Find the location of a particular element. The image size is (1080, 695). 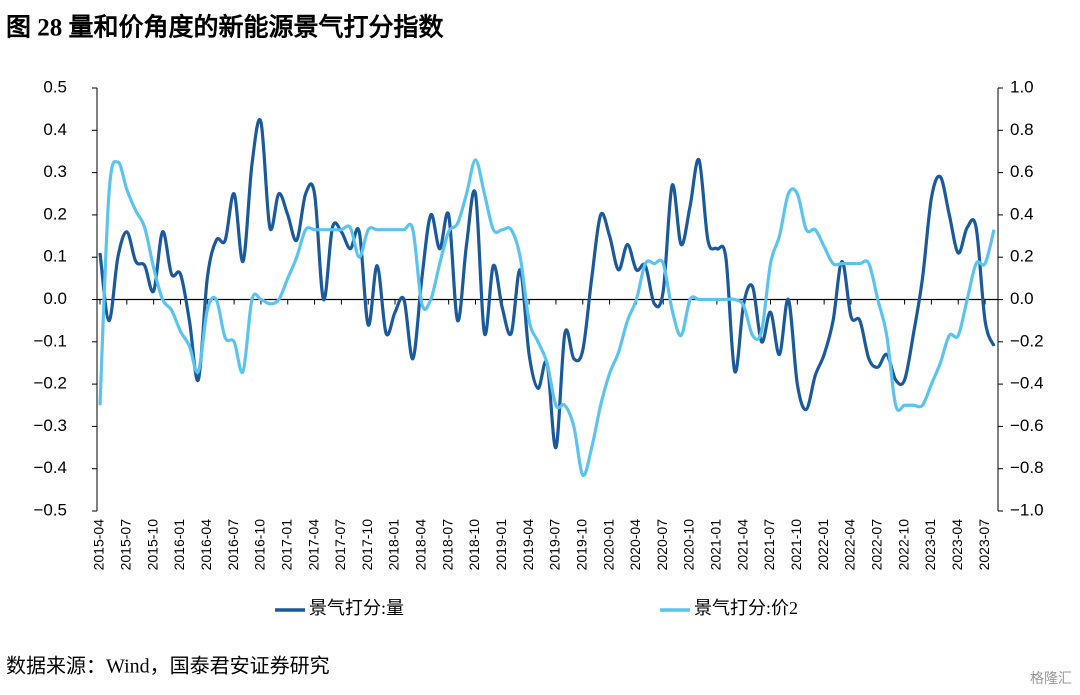

y-tick-label: 0.5 is located at coordinates (55, 86).